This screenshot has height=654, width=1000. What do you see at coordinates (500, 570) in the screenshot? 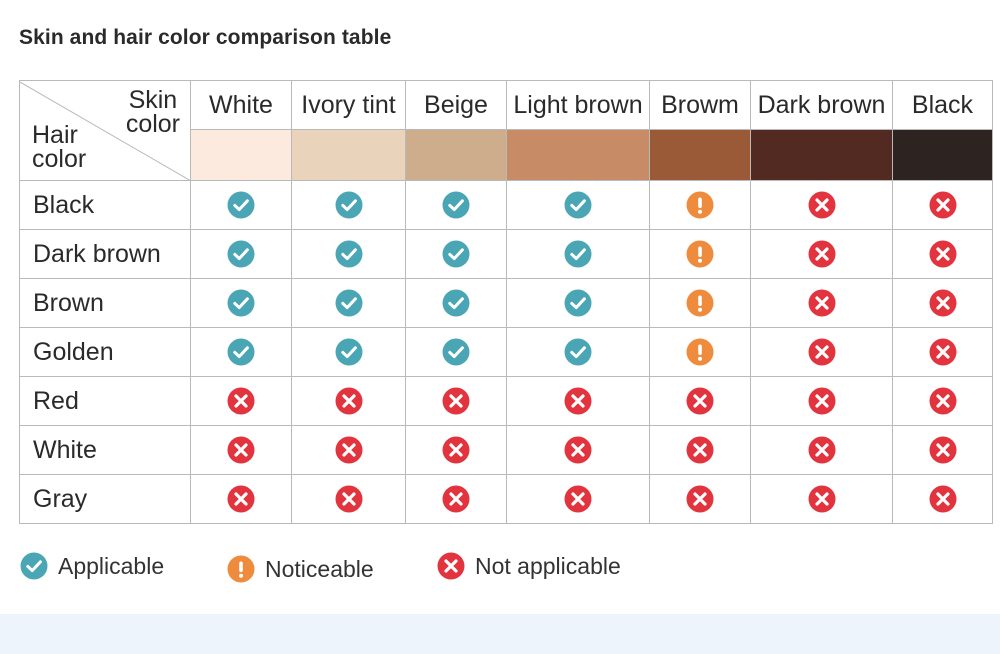
I see `legend: Applicable Noticeable Not applicable` at bounding box center [500, 570].